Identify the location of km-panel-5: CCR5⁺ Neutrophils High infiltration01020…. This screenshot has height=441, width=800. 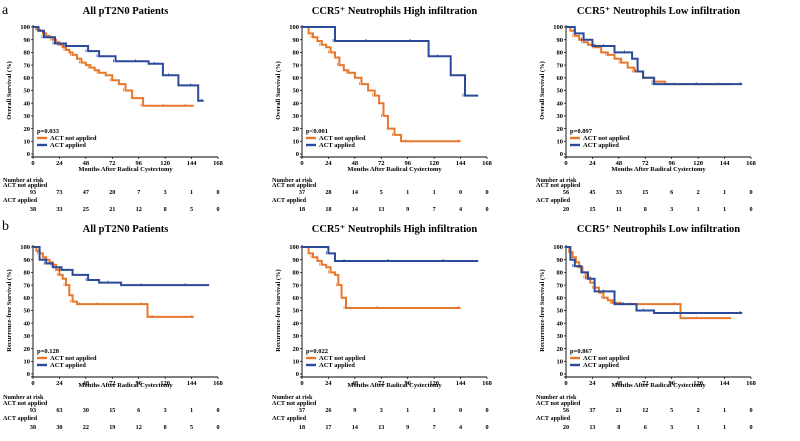
(382, 327).